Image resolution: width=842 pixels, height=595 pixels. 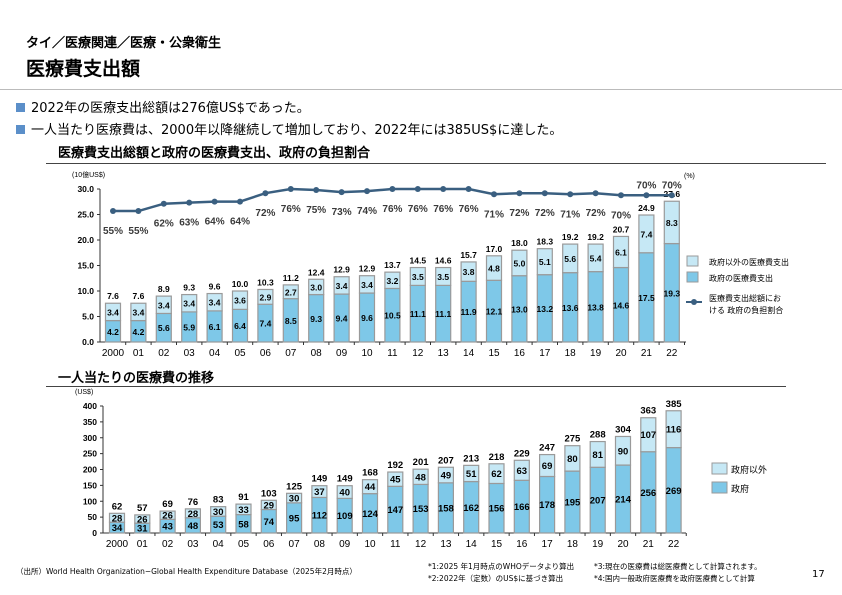 I want to click on y-tick-label: 400, so click(x=90, y=406).